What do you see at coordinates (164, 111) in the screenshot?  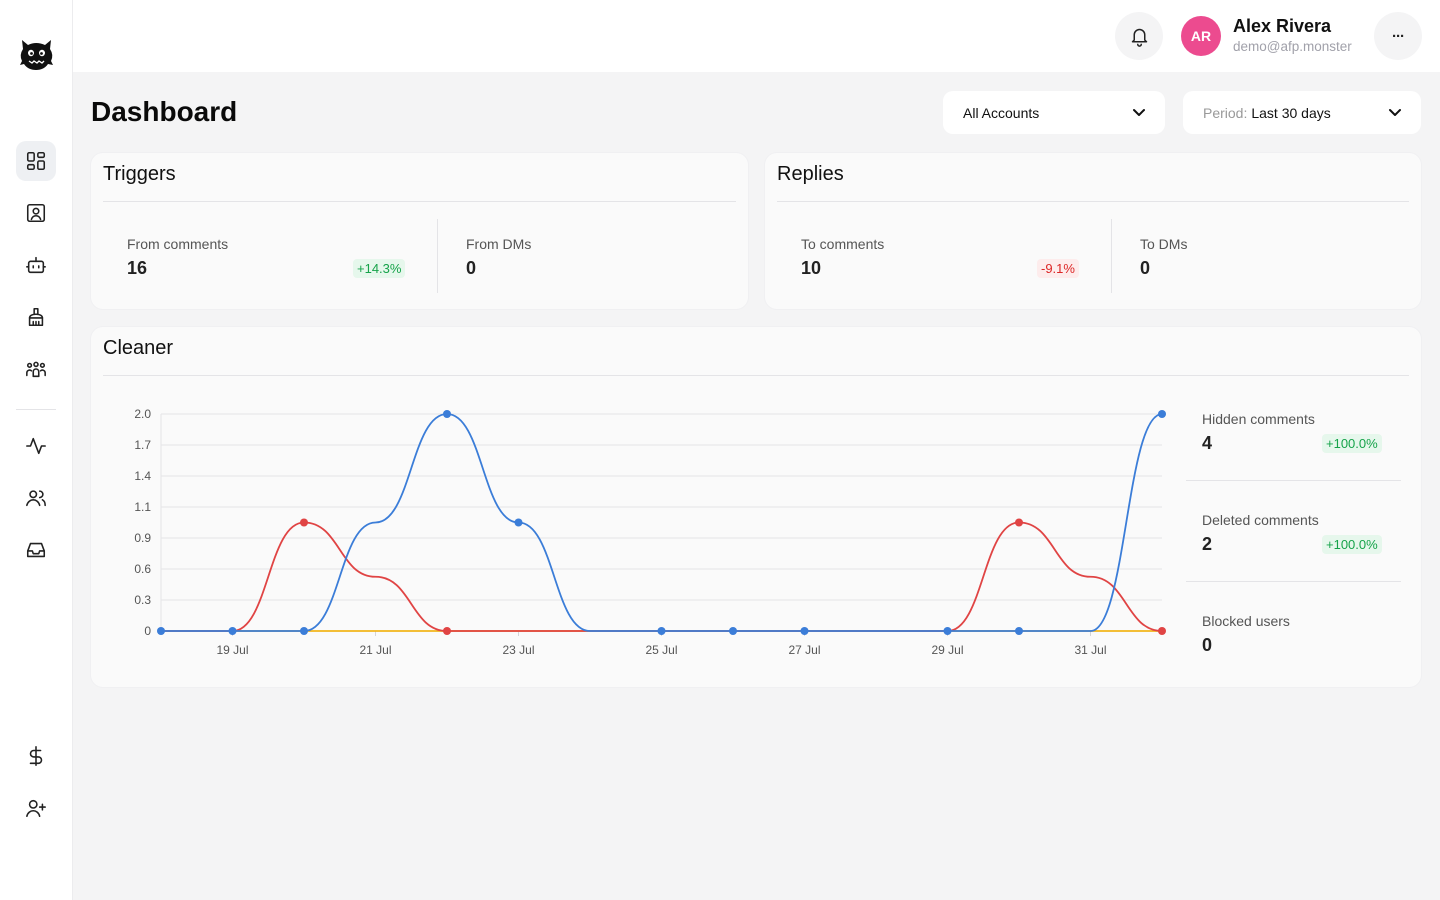 I see `page-title: Dashboard` at bounding box center [164, 111].